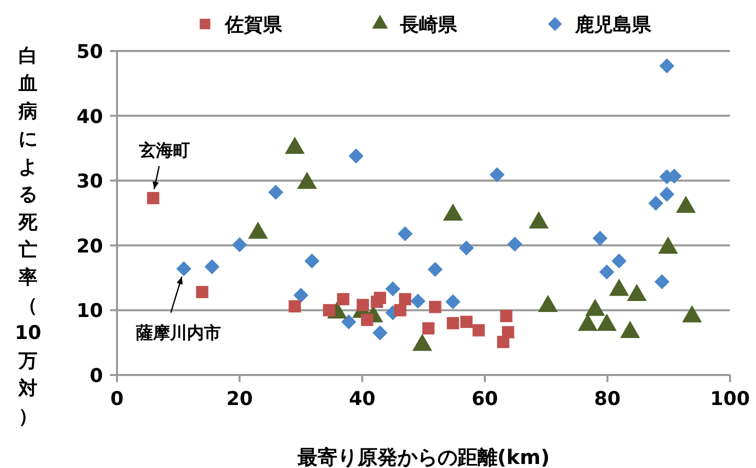  I want to click on y-tick-label: 10, so click(89, 311).